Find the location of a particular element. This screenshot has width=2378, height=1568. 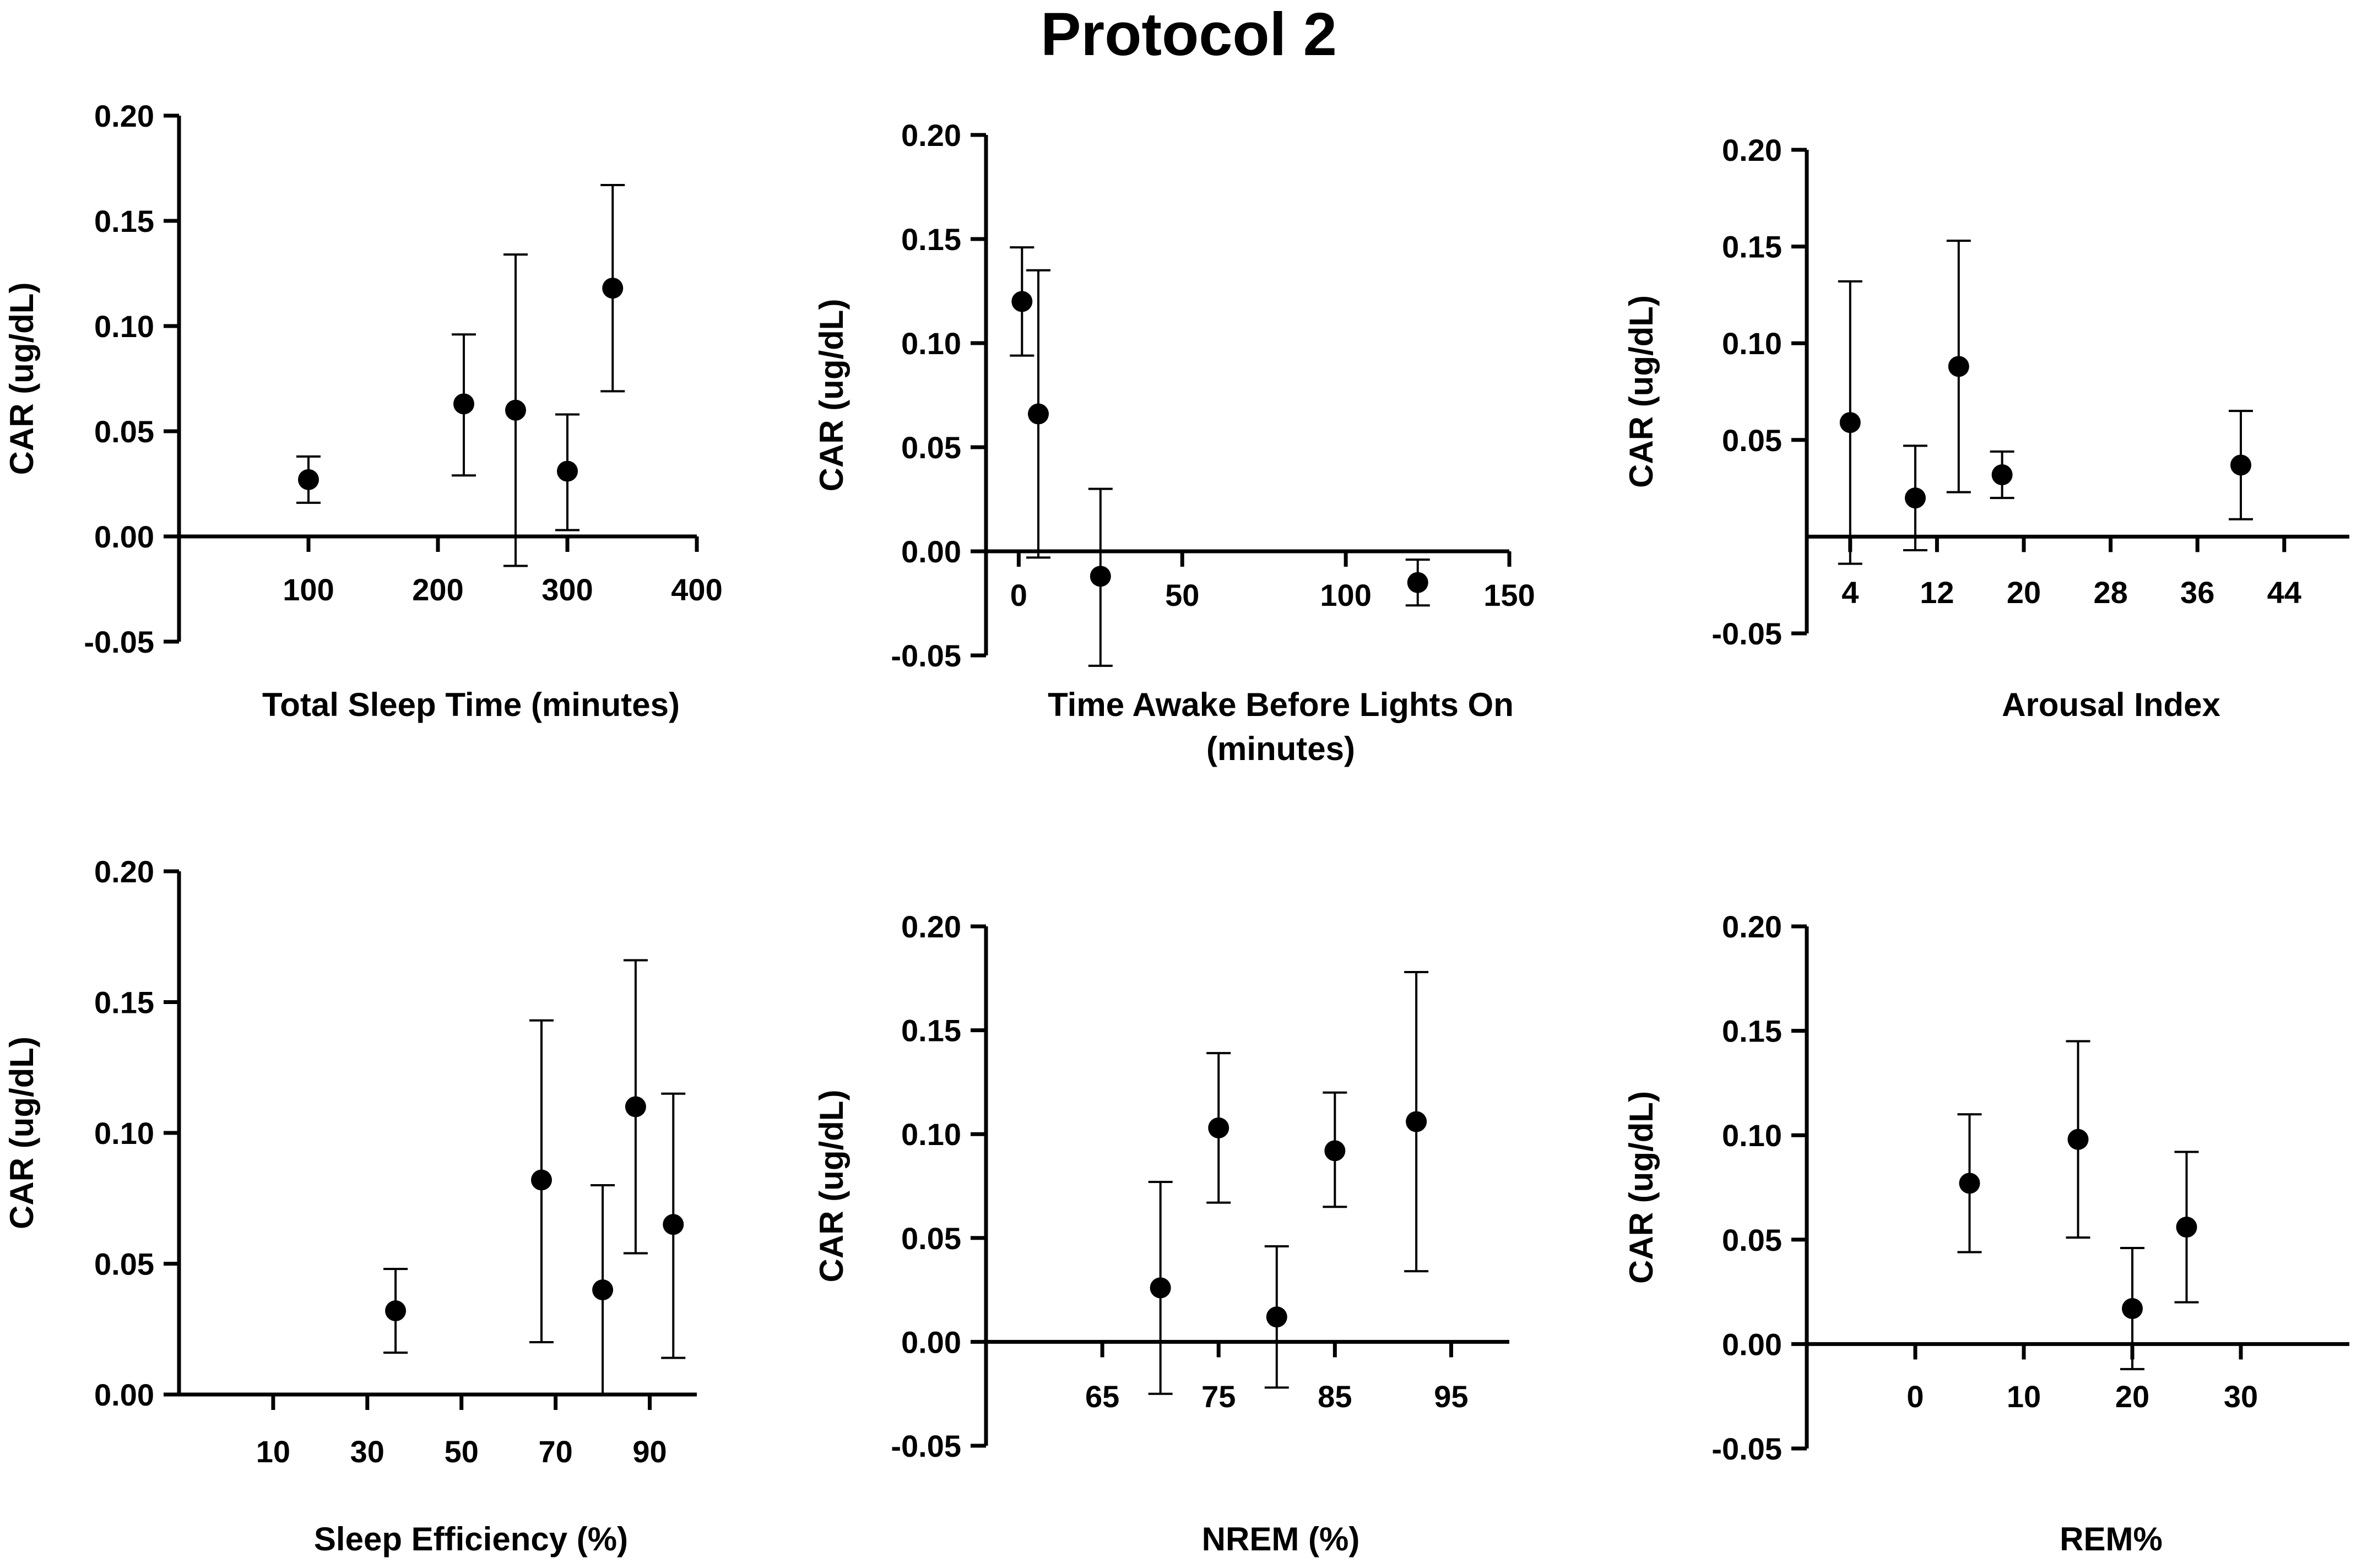

x-axis-title: Sleep Efficiency (%) is located at coordinates (471, 1539).